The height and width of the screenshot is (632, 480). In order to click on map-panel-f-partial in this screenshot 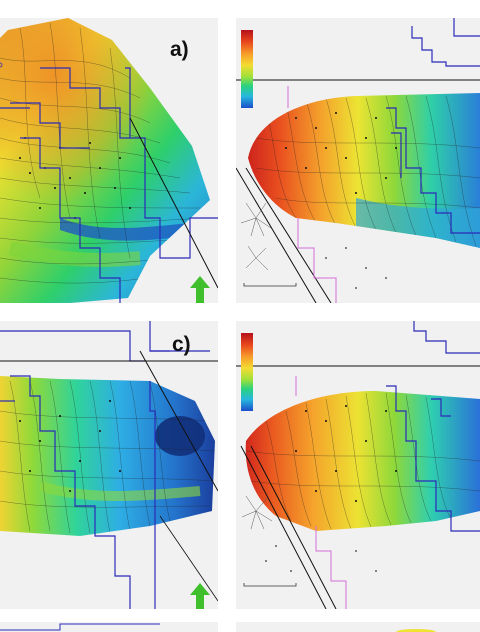, I will do `click(358, 627)`.